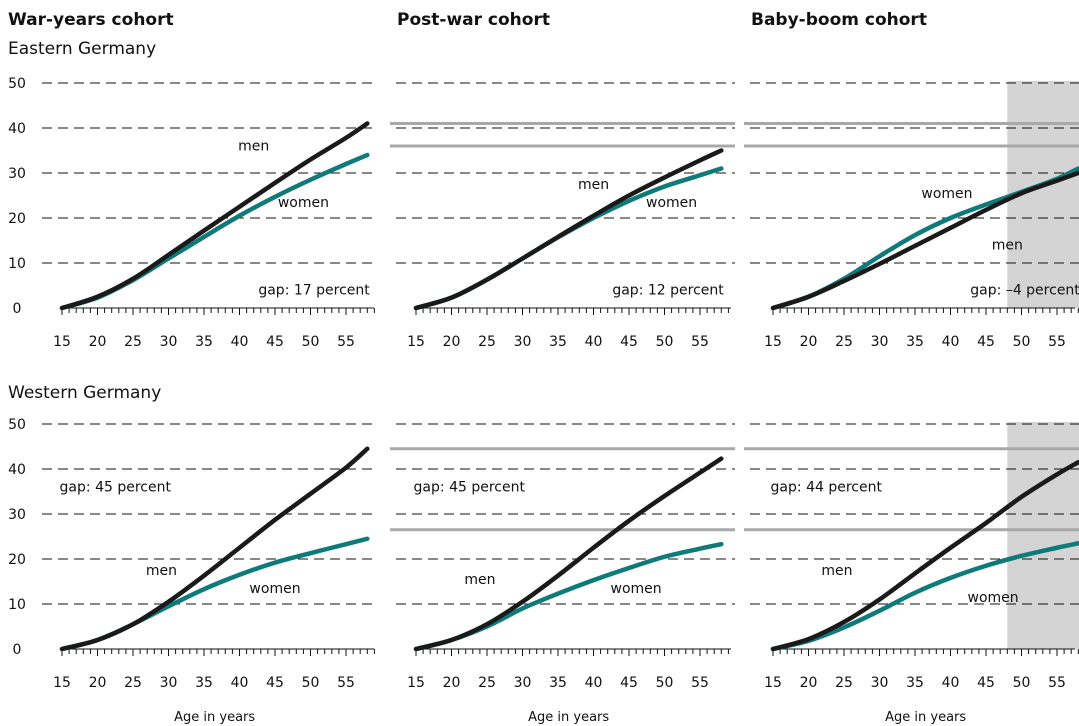  What do you see at coordinates (1043, 535) in the screenshot?
I see `shaded-region` at bounding box center [1043, 535].